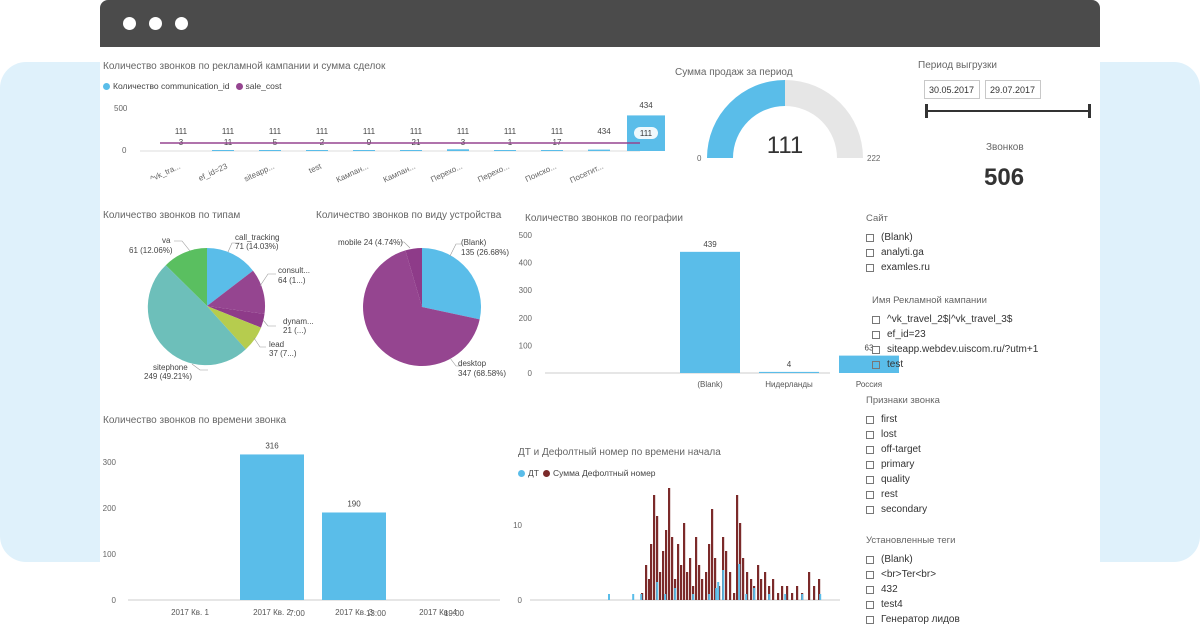  I want to click on pie-slice-lead, so click(234, 328).